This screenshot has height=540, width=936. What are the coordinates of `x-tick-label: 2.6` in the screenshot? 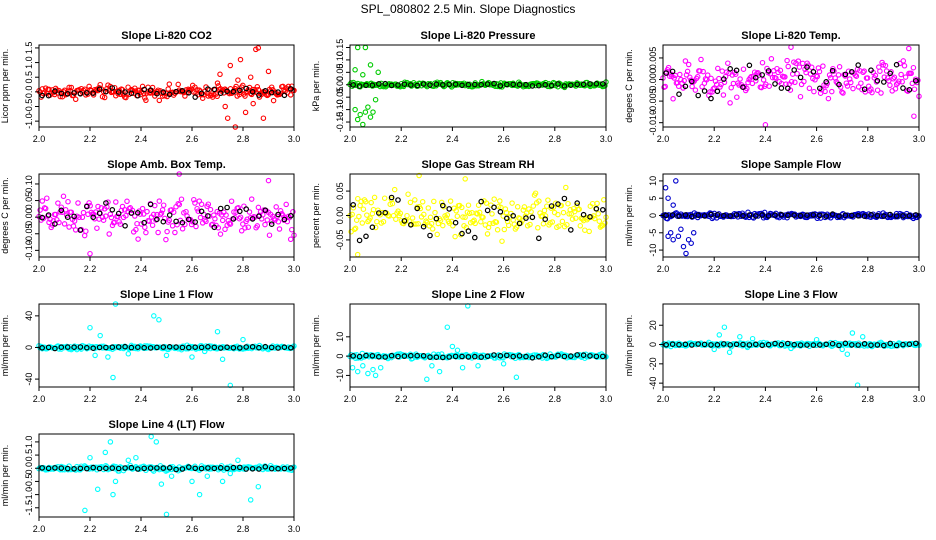 It's located at (192, 139).